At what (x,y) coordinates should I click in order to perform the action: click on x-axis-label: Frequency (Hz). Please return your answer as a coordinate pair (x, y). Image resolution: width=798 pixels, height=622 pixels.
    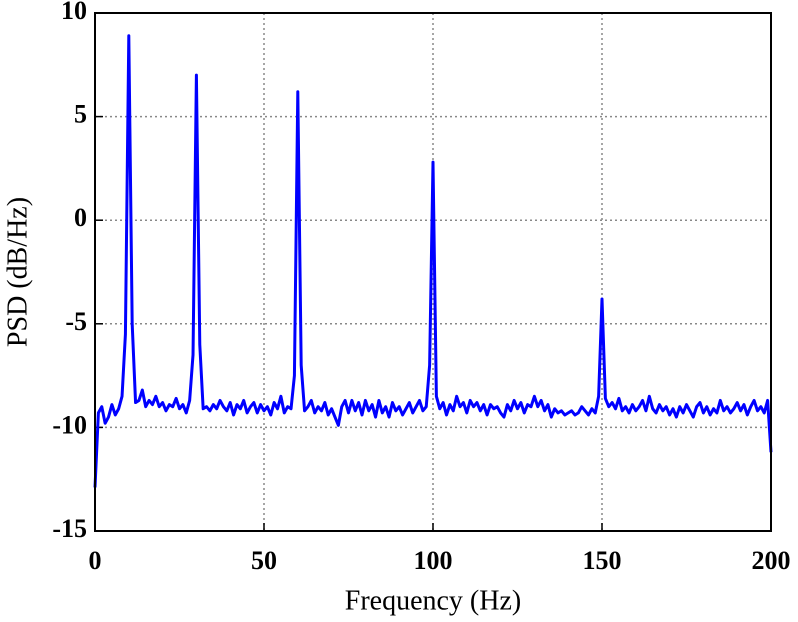
    Looking at the image, I should click on (433, 600).